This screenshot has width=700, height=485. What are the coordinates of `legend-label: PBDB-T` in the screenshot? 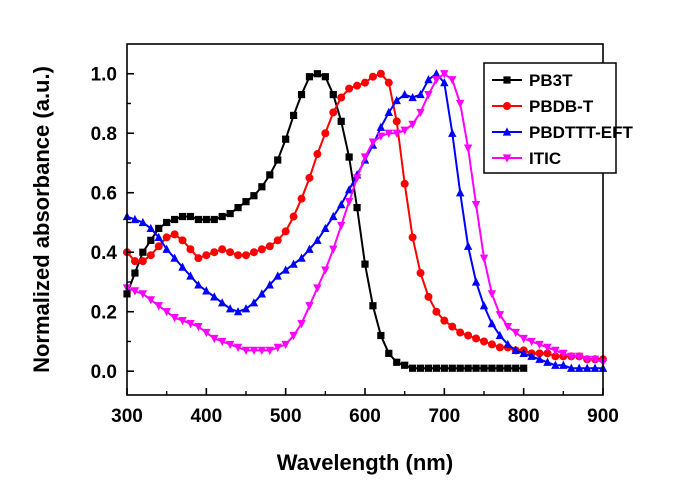 It's located at (561, 106).